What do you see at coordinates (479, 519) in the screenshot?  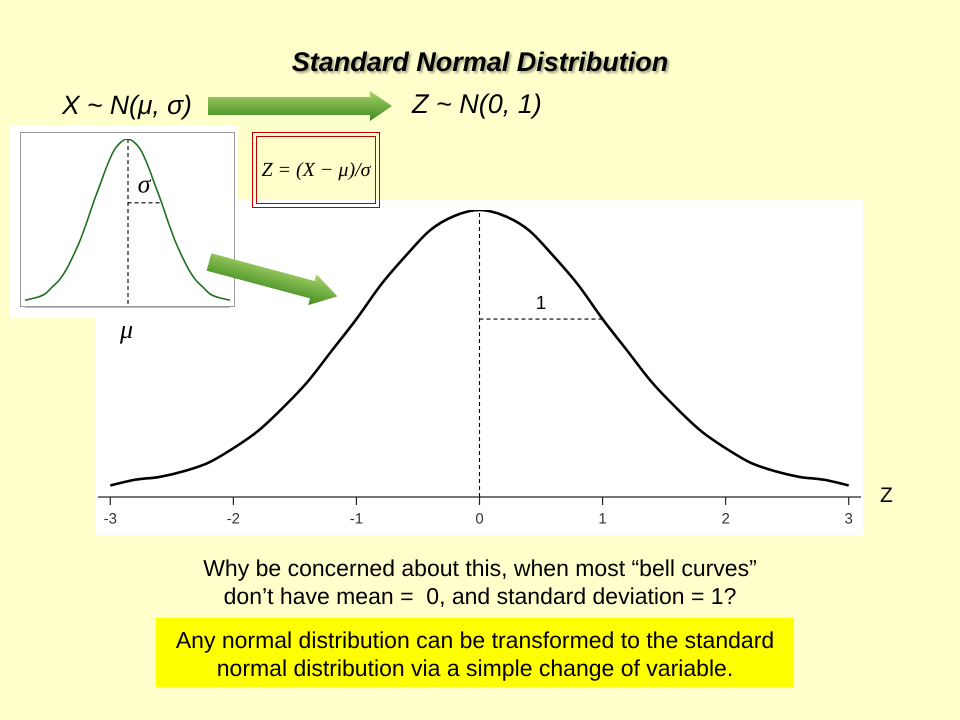 I see `x-tick-label: 0` at bounding box center [479, 519].